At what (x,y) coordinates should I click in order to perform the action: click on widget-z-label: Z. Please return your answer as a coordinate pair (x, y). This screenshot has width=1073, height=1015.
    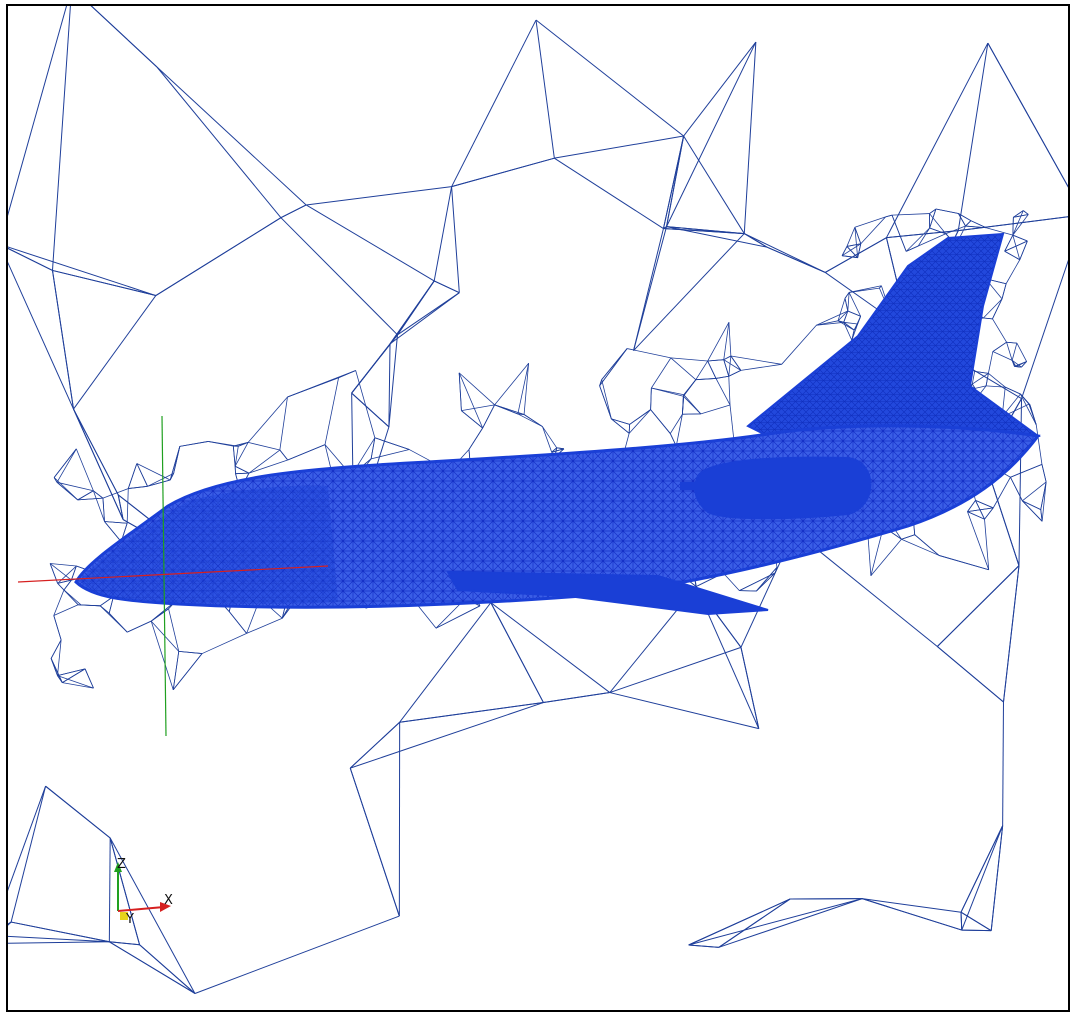
    Looking at the image, I should click on (121, 864).